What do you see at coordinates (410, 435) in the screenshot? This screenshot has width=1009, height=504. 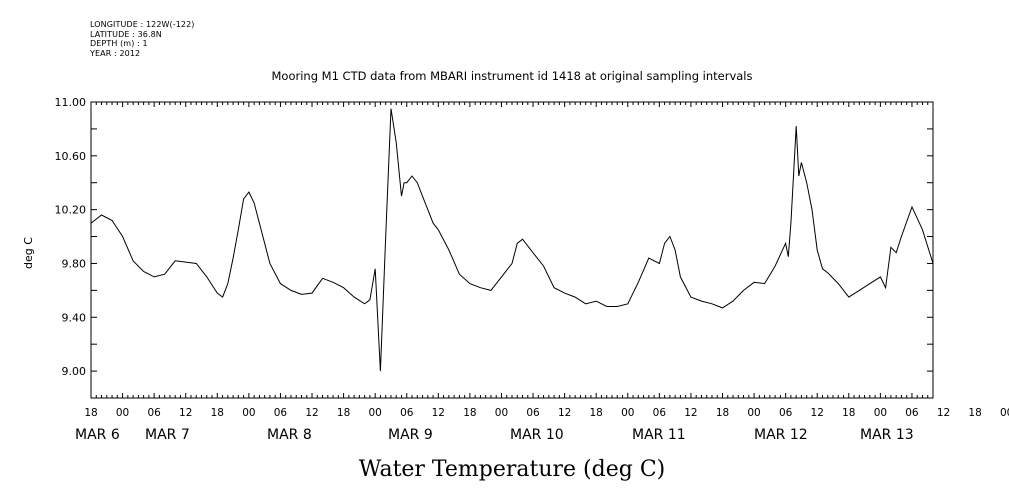 I see `x-day-label: MAR 9` at bounding box center [410, 435].